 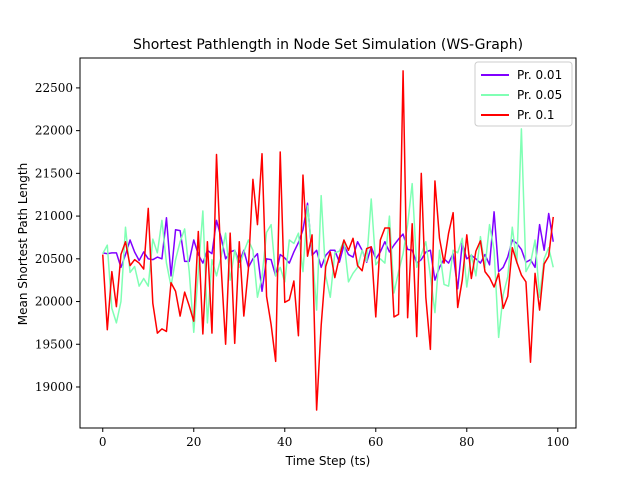 What do you see at coordinates (54, 216) in the screenshot?
I see `y-tick-label: 21000` at bounding box center [54, 216].